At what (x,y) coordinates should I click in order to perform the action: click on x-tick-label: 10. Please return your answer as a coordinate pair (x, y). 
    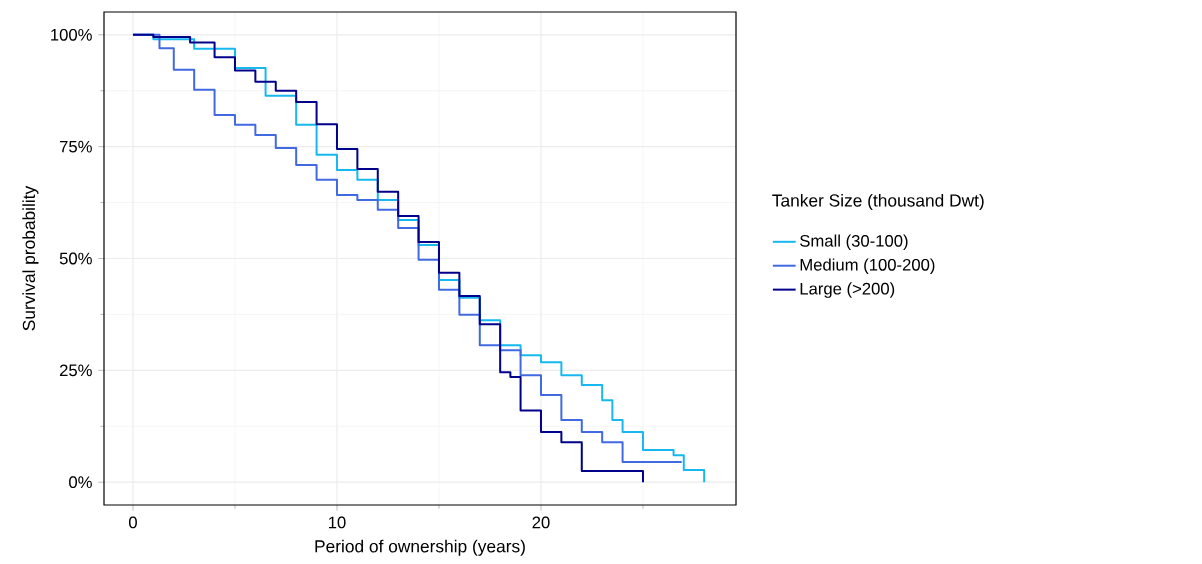
    Looking at the image, I should click on (337, 522).